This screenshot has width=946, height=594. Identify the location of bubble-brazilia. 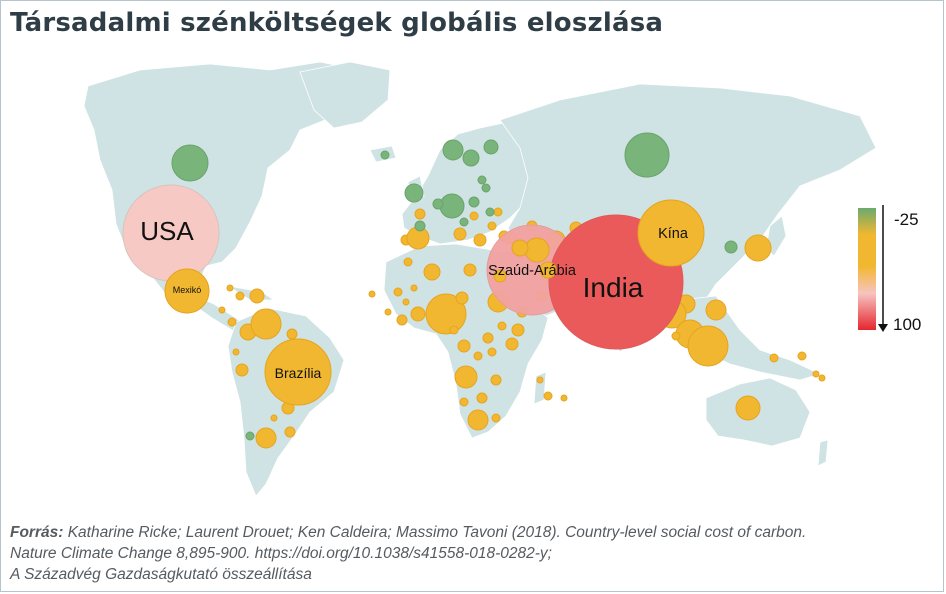
(298, 372).